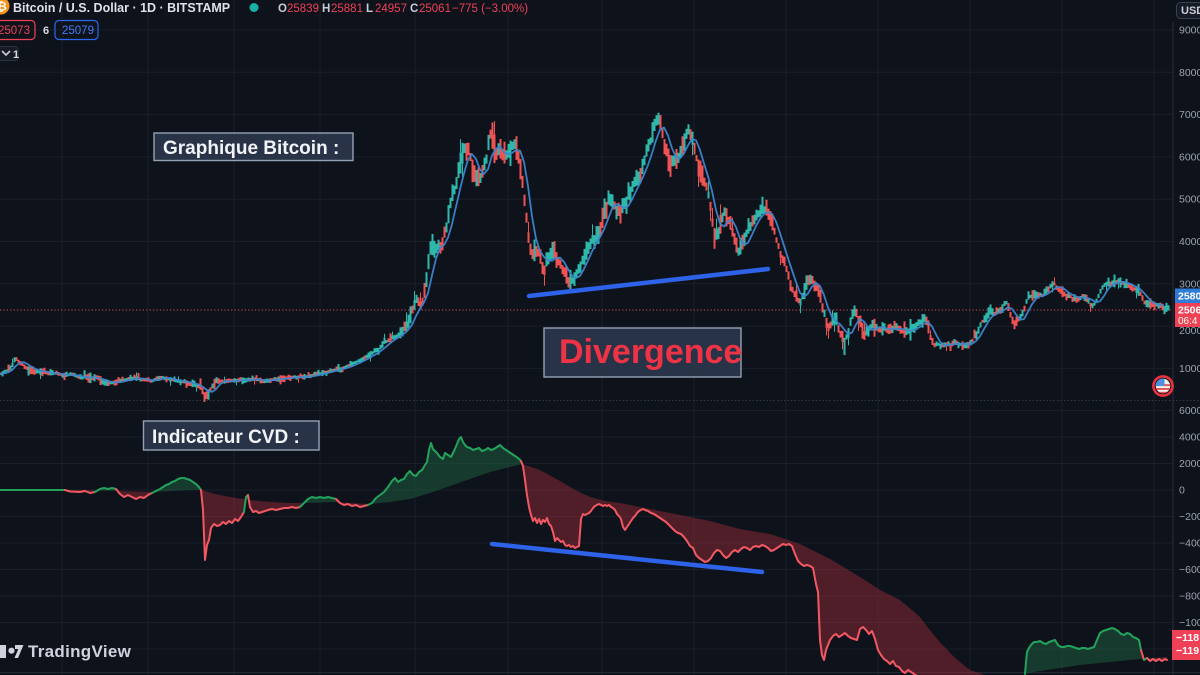  Describe the element at coordinates (369, 9) in the screenshot. I see `svg-text: L` at that location.